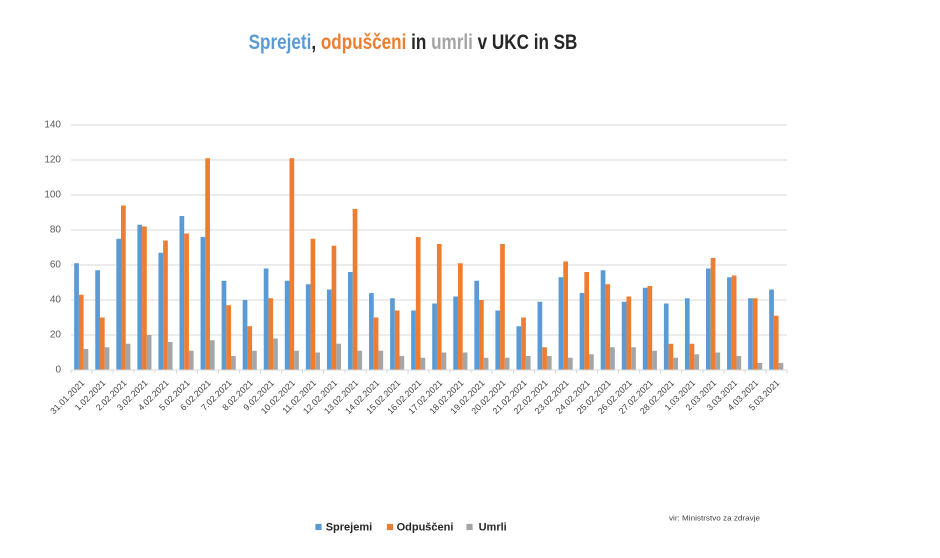 The width and height of the screenshot is (940, 558). What do you see at coordinates (413, 42) in the screenshot?
I see `svg-text:Sprejeti, odpuščeni in umrli v: Sprejeti, odpuščeni in umrli v UKC in SB` at bounding box center [413, 42].